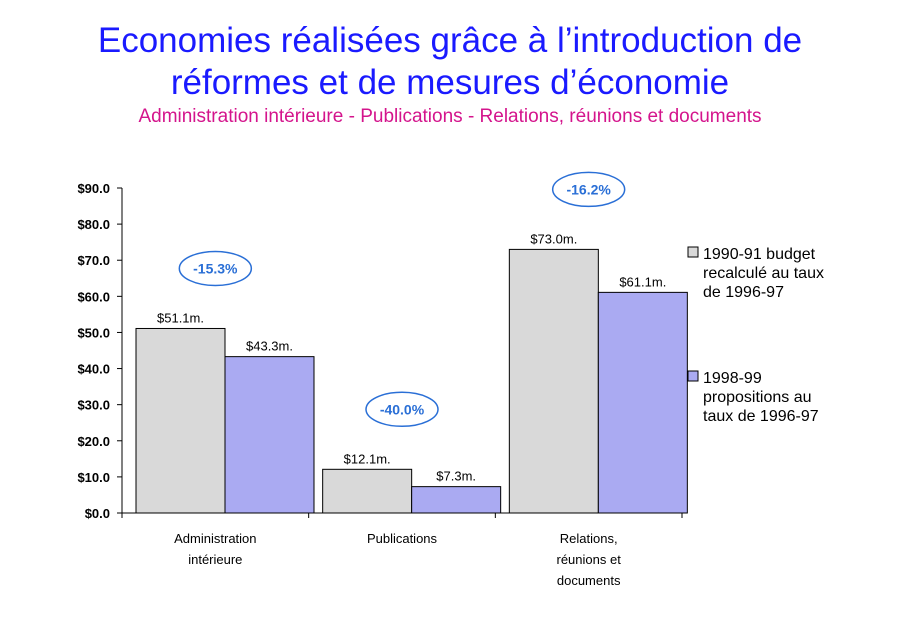 This screenshot has height=623, width=900. Describe the element at coordinates (93, 477) in the screenshot. I see `y-tick-label: $10.0` at that location.